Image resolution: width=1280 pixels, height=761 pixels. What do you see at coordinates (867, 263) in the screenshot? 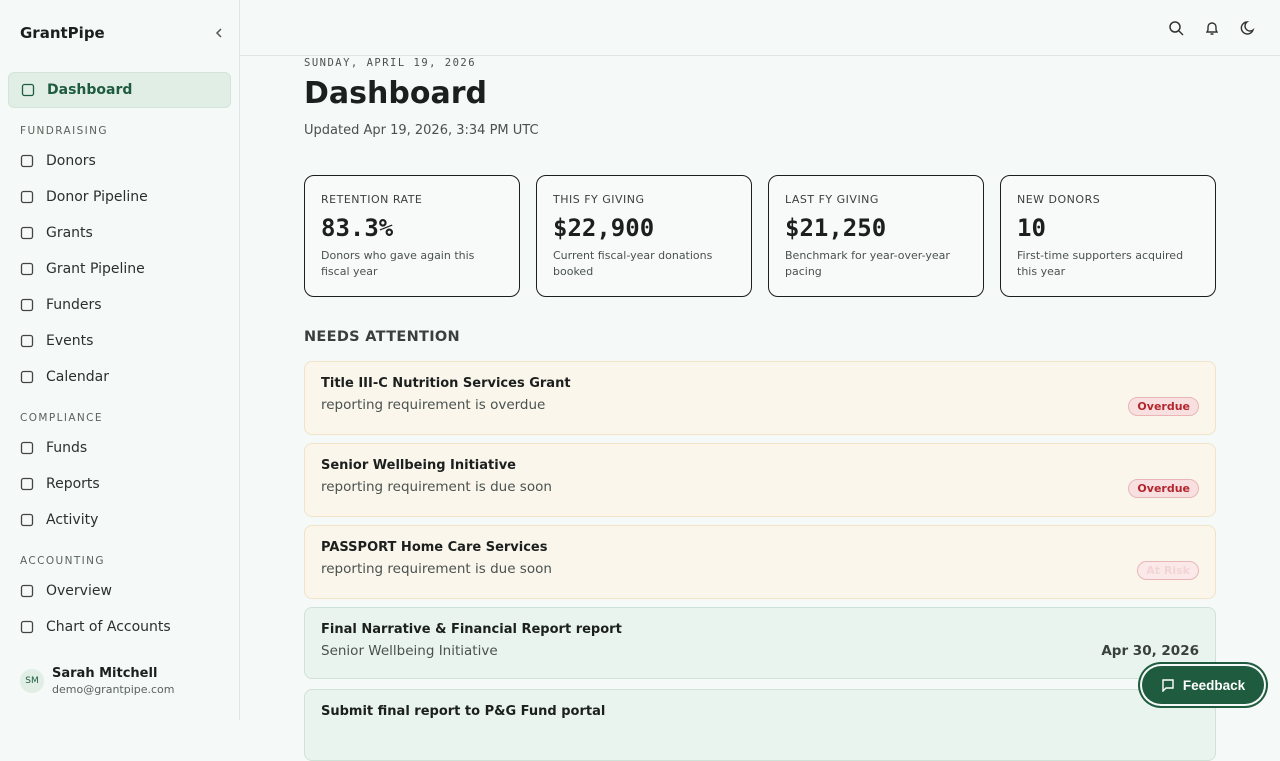
I see `stat-note: Benchmark for year-over-year pacing` at bounding box center [867, 263].